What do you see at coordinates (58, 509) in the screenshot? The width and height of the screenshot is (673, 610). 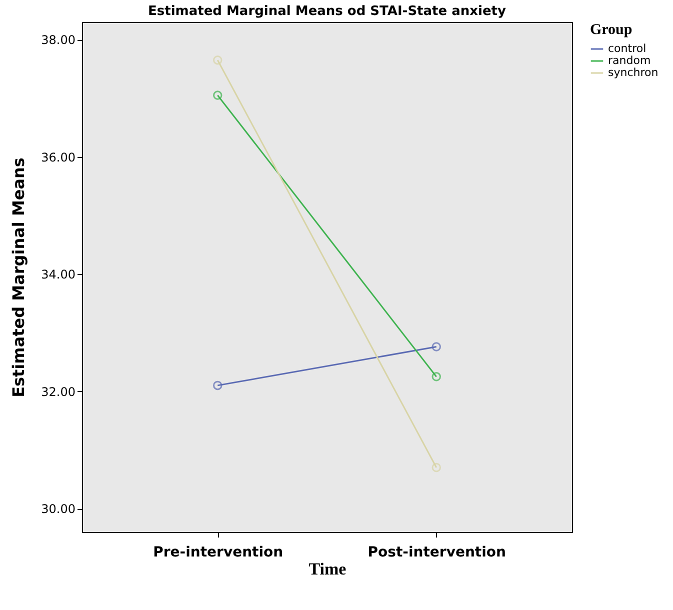 I see `y-tick-label: 30.00` at bounding box center [58, 509].